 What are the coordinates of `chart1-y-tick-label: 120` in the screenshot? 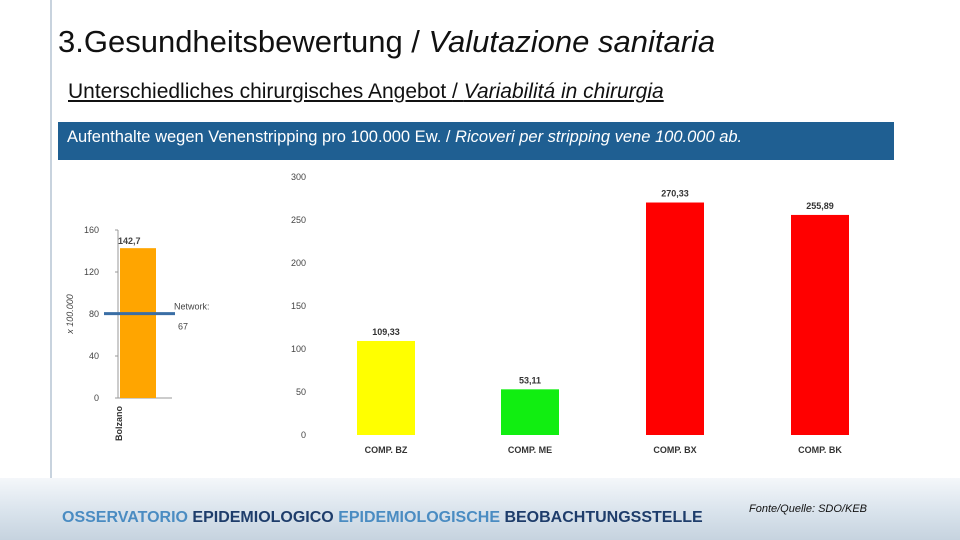 It's located at (91, 272).